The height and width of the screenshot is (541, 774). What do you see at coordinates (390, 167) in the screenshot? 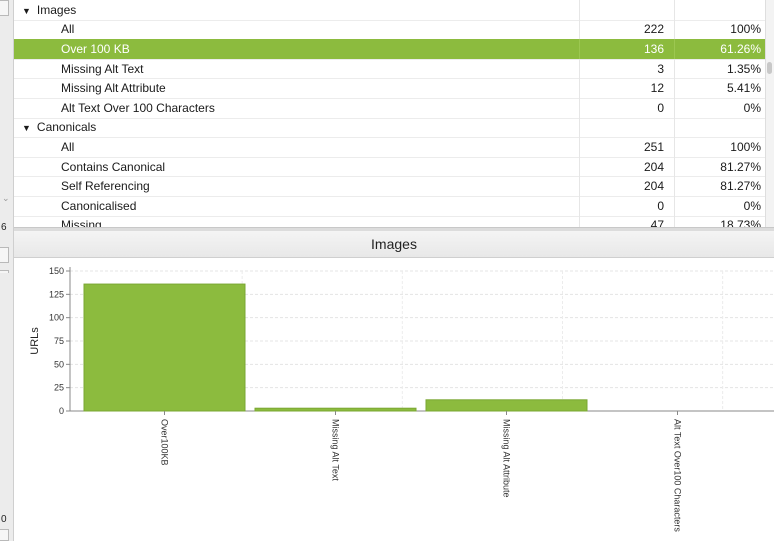
I see `table-row: Contains Canonical 204 81.27%` at bounding box center [390, 167].